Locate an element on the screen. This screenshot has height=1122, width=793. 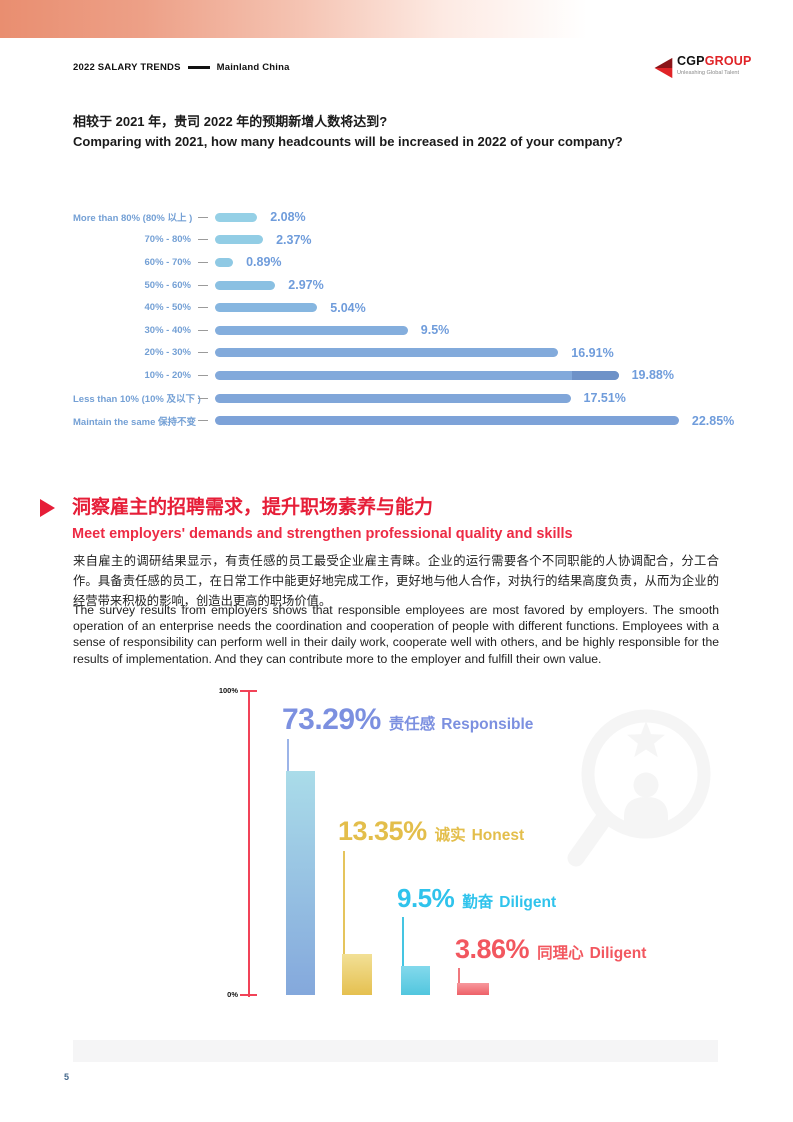
vbar-label: 9.5% 勤奋 Diligent is located at coordinates (476, 898).